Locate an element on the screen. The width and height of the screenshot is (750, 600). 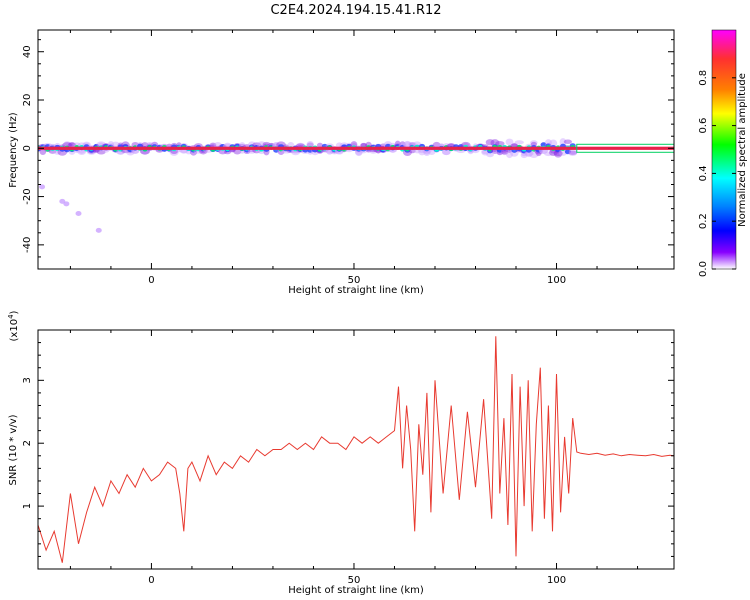
spectral-band-outline is located at coordinates (625, 148).